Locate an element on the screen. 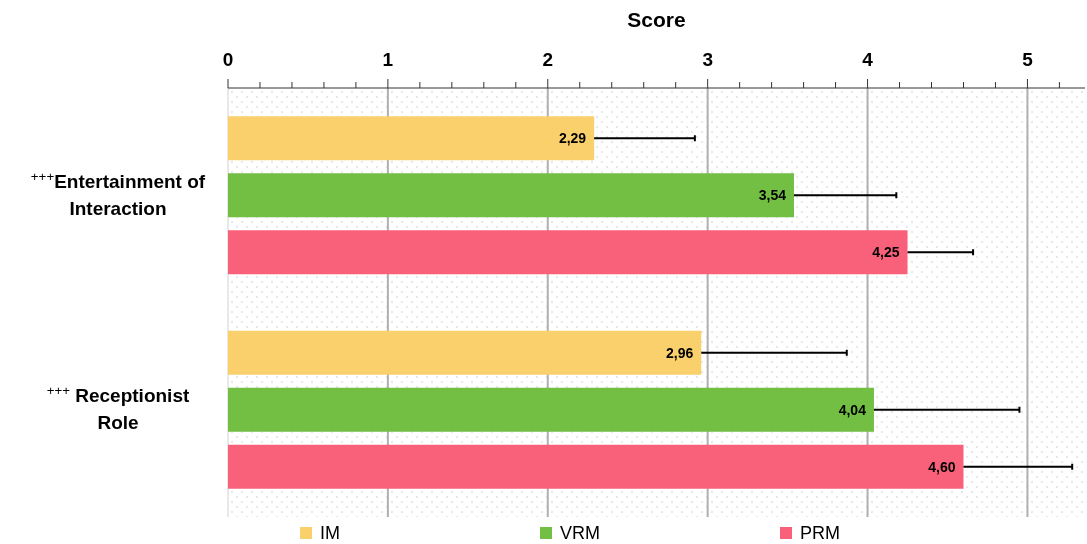 The height and width of the screenshot is (544, 1087). chart-title: Score is located at coordinates (656, 19).